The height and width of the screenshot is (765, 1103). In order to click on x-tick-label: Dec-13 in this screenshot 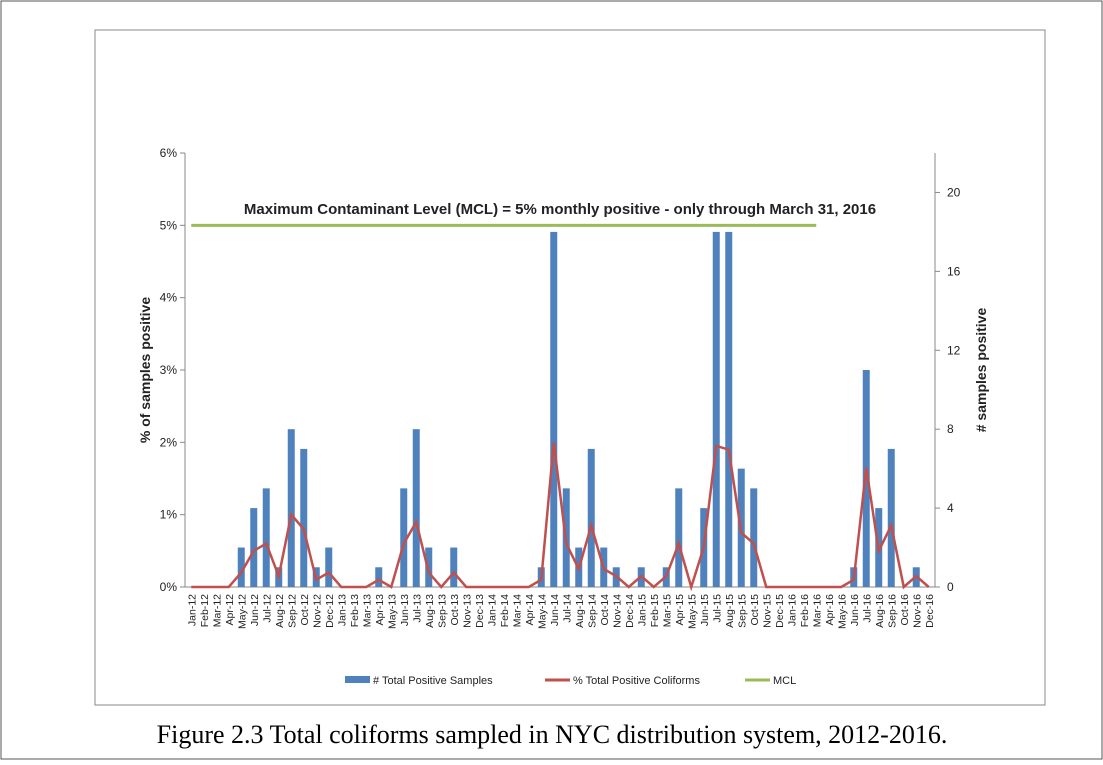, I will do `click(480, 611)`.